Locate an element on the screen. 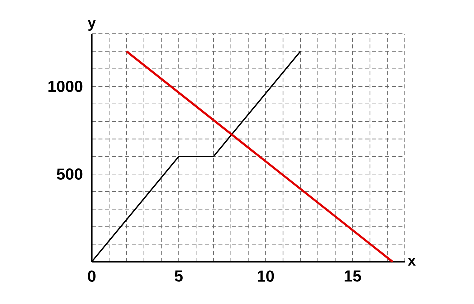  y-axis-title: y is located at coordinates (92, 26).